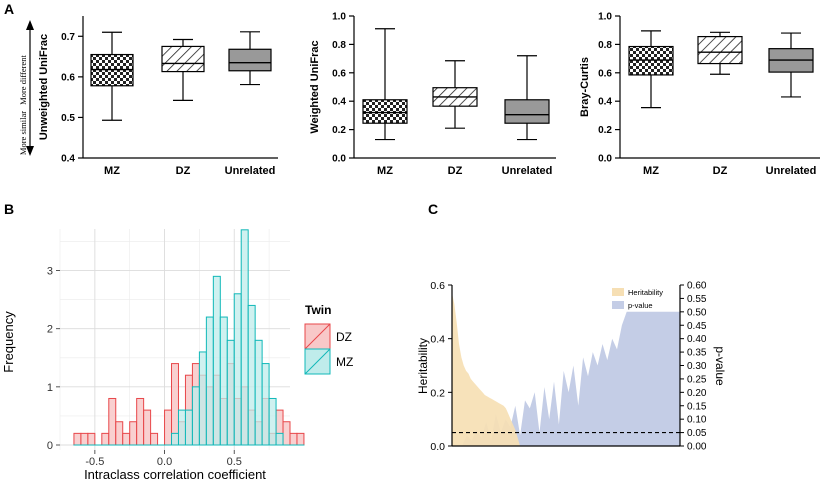  I want to click on legend-title: Twin, so click(318, 310).